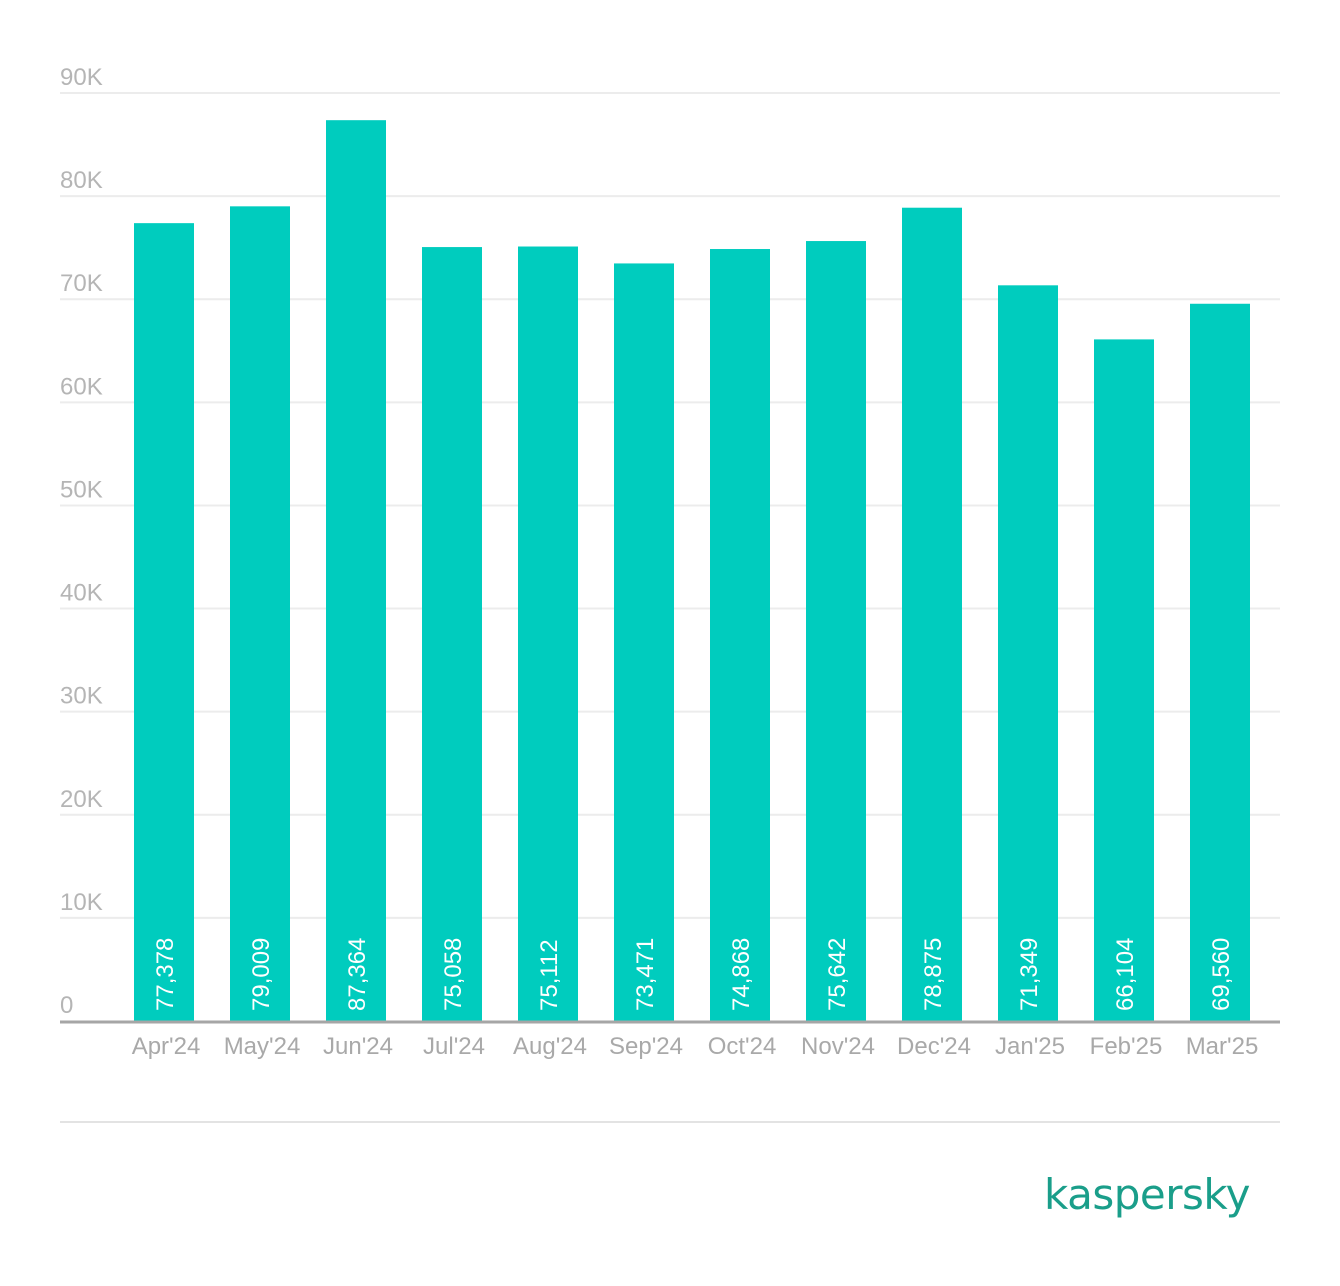  What do you see at coordinates (261, 974) in the screenshot?
I see `bar-value-label: 79,009` at bounding box center [261, 974].